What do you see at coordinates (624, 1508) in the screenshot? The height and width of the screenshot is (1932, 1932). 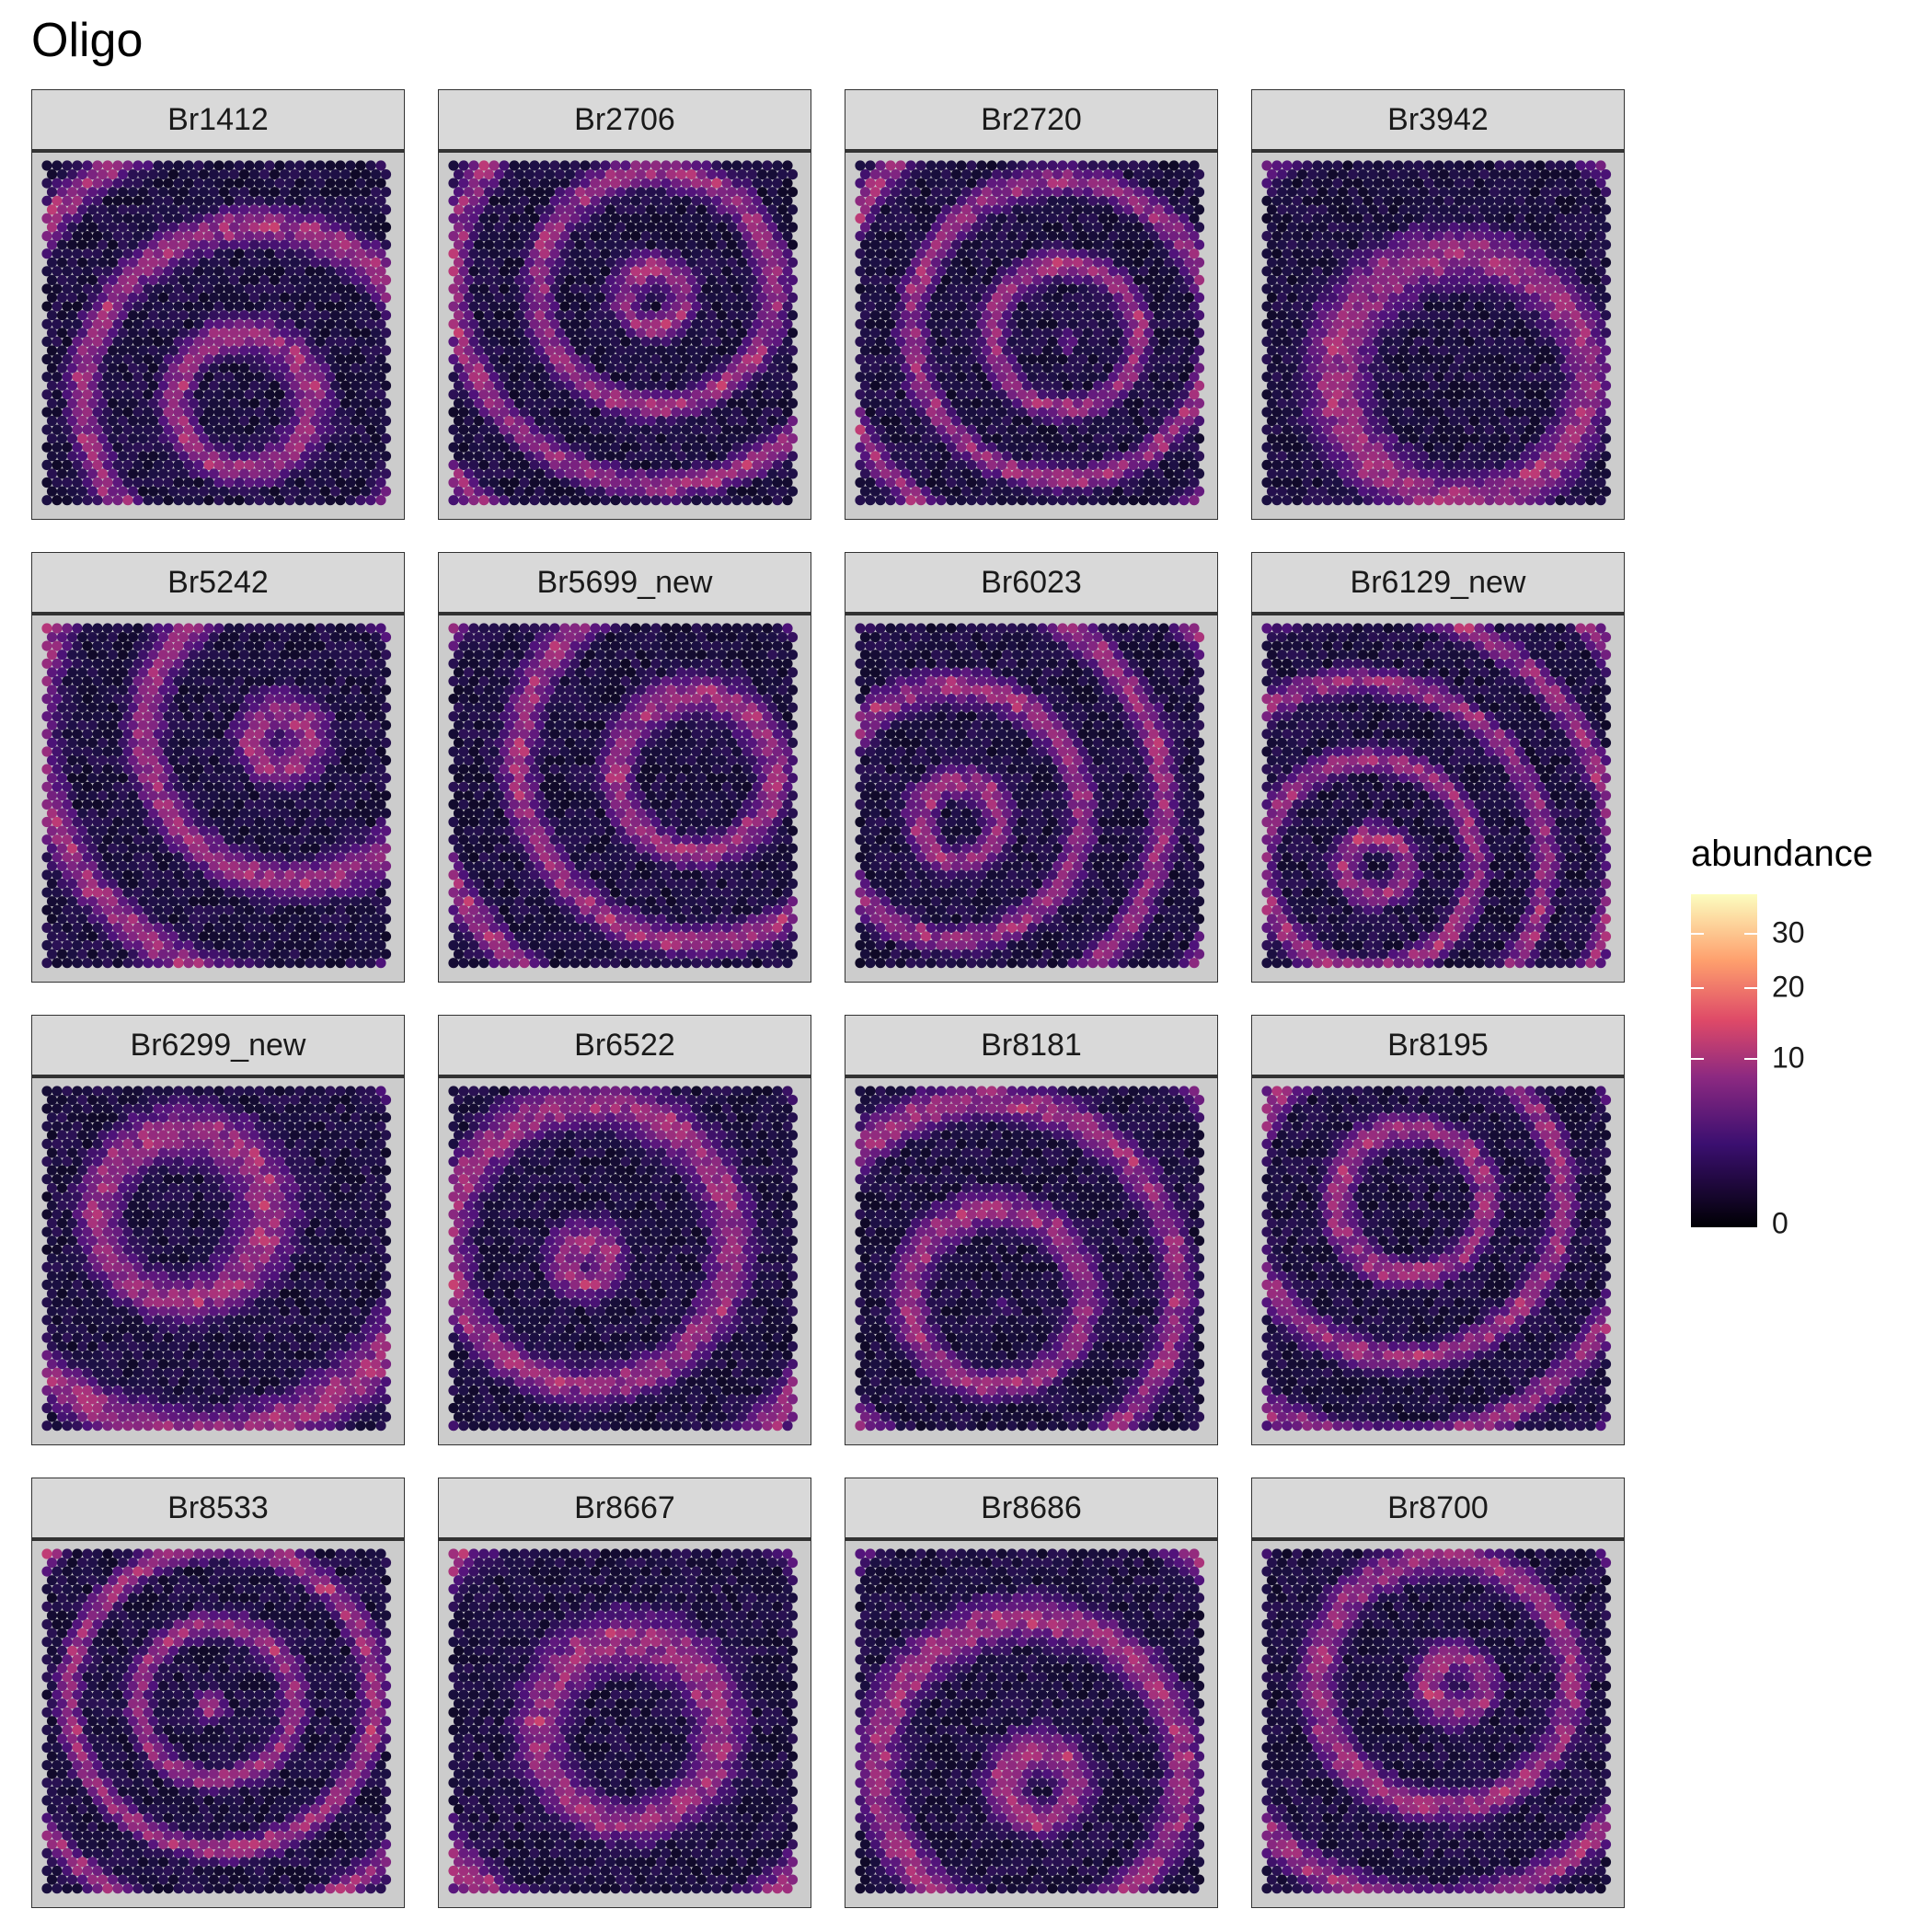 I see `facet-label: Br8667` at bounding box center [624, 1508].